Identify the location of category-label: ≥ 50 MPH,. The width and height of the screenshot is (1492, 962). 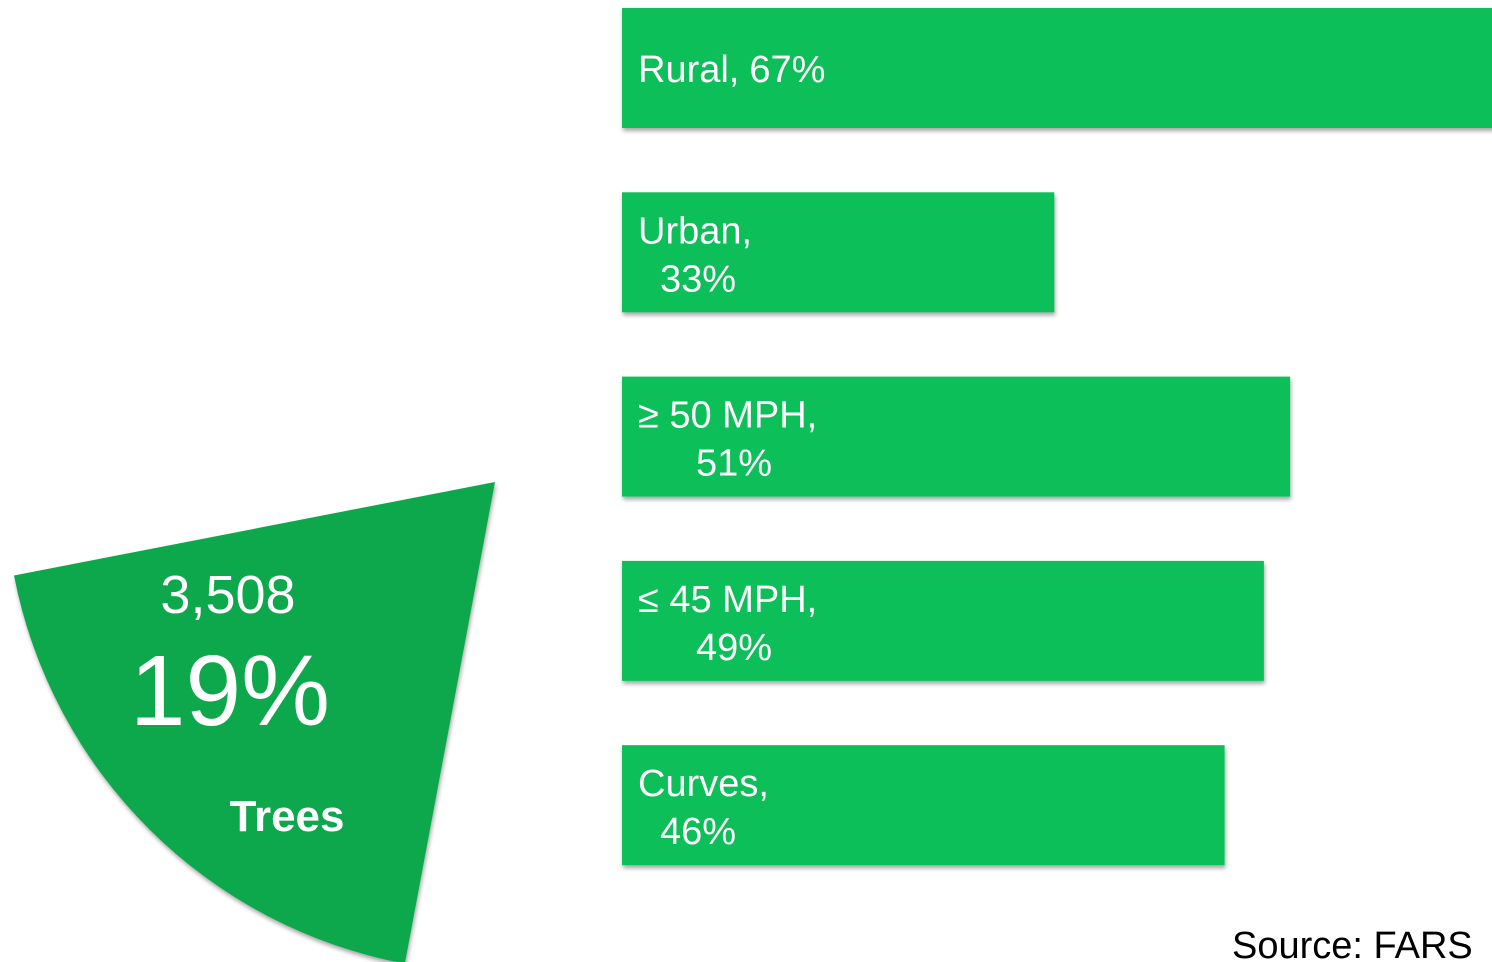
(727, 416).